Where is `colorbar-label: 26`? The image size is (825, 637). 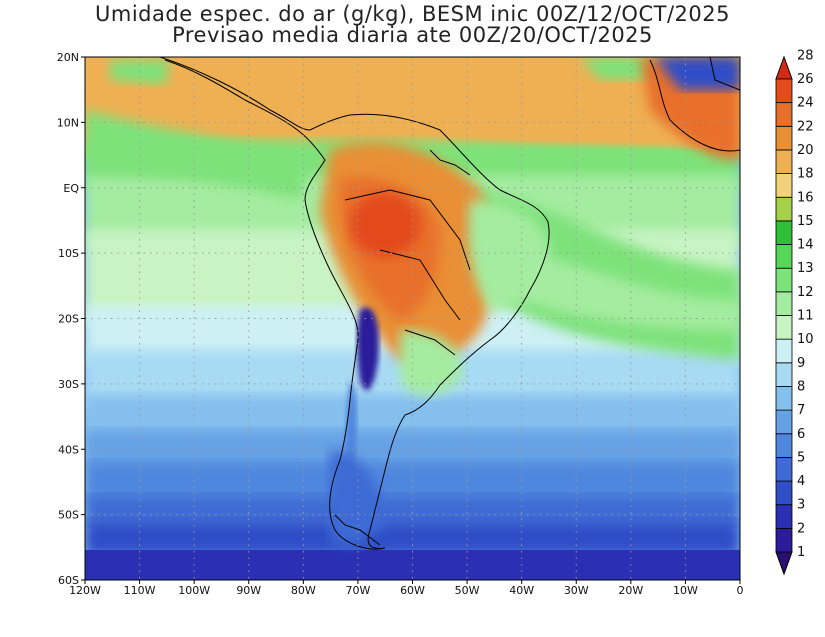 colorbar-label: 26 is located at coordinates (805, 79).